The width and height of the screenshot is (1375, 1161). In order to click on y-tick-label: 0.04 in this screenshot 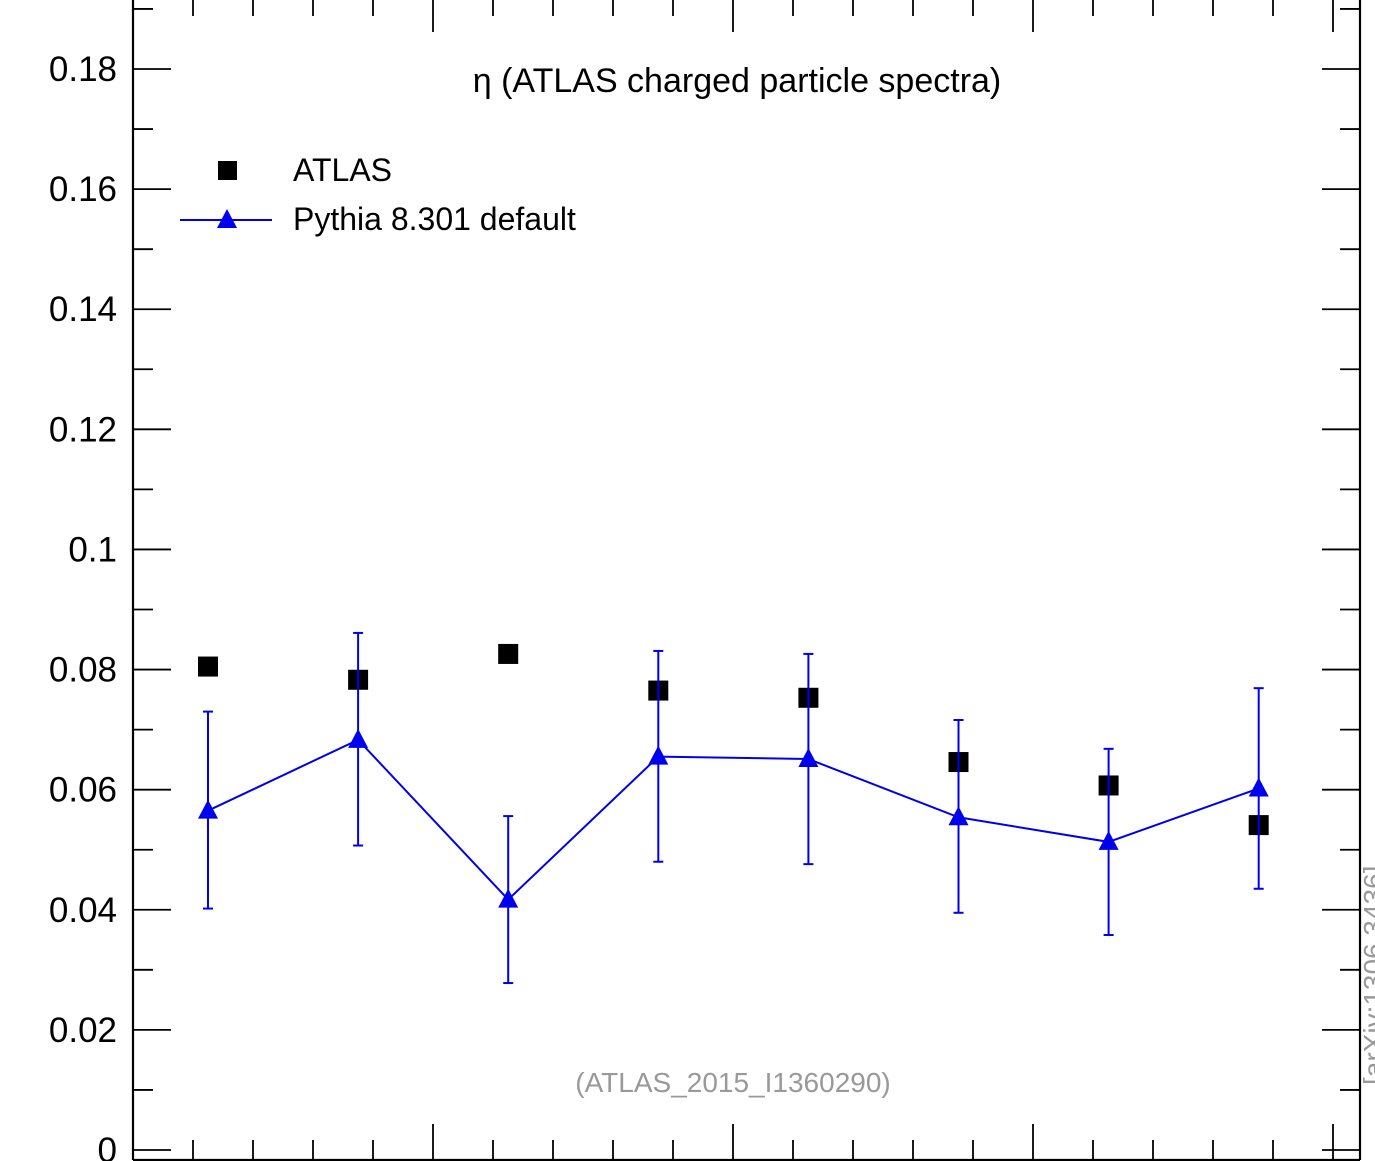, I will do `click(83, 910)`.